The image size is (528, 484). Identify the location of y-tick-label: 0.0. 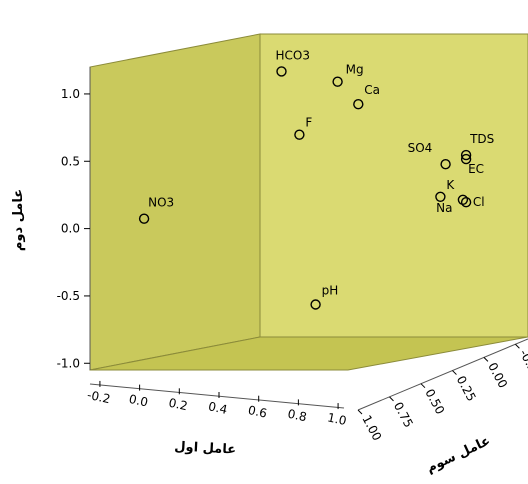
(70, 229).